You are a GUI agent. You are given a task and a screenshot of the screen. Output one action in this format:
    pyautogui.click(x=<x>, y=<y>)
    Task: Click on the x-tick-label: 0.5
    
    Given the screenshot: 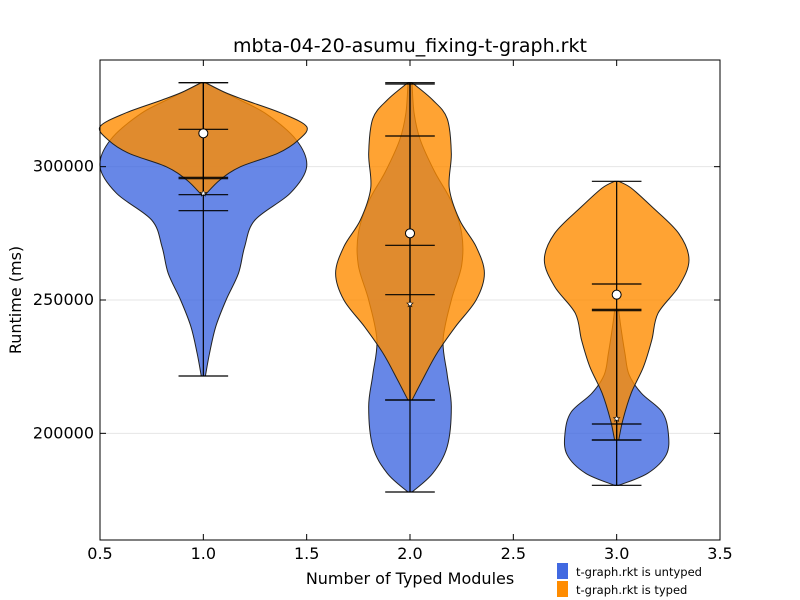 What is the action you would take?
    pyautogui.click(x=99, y=553)
    